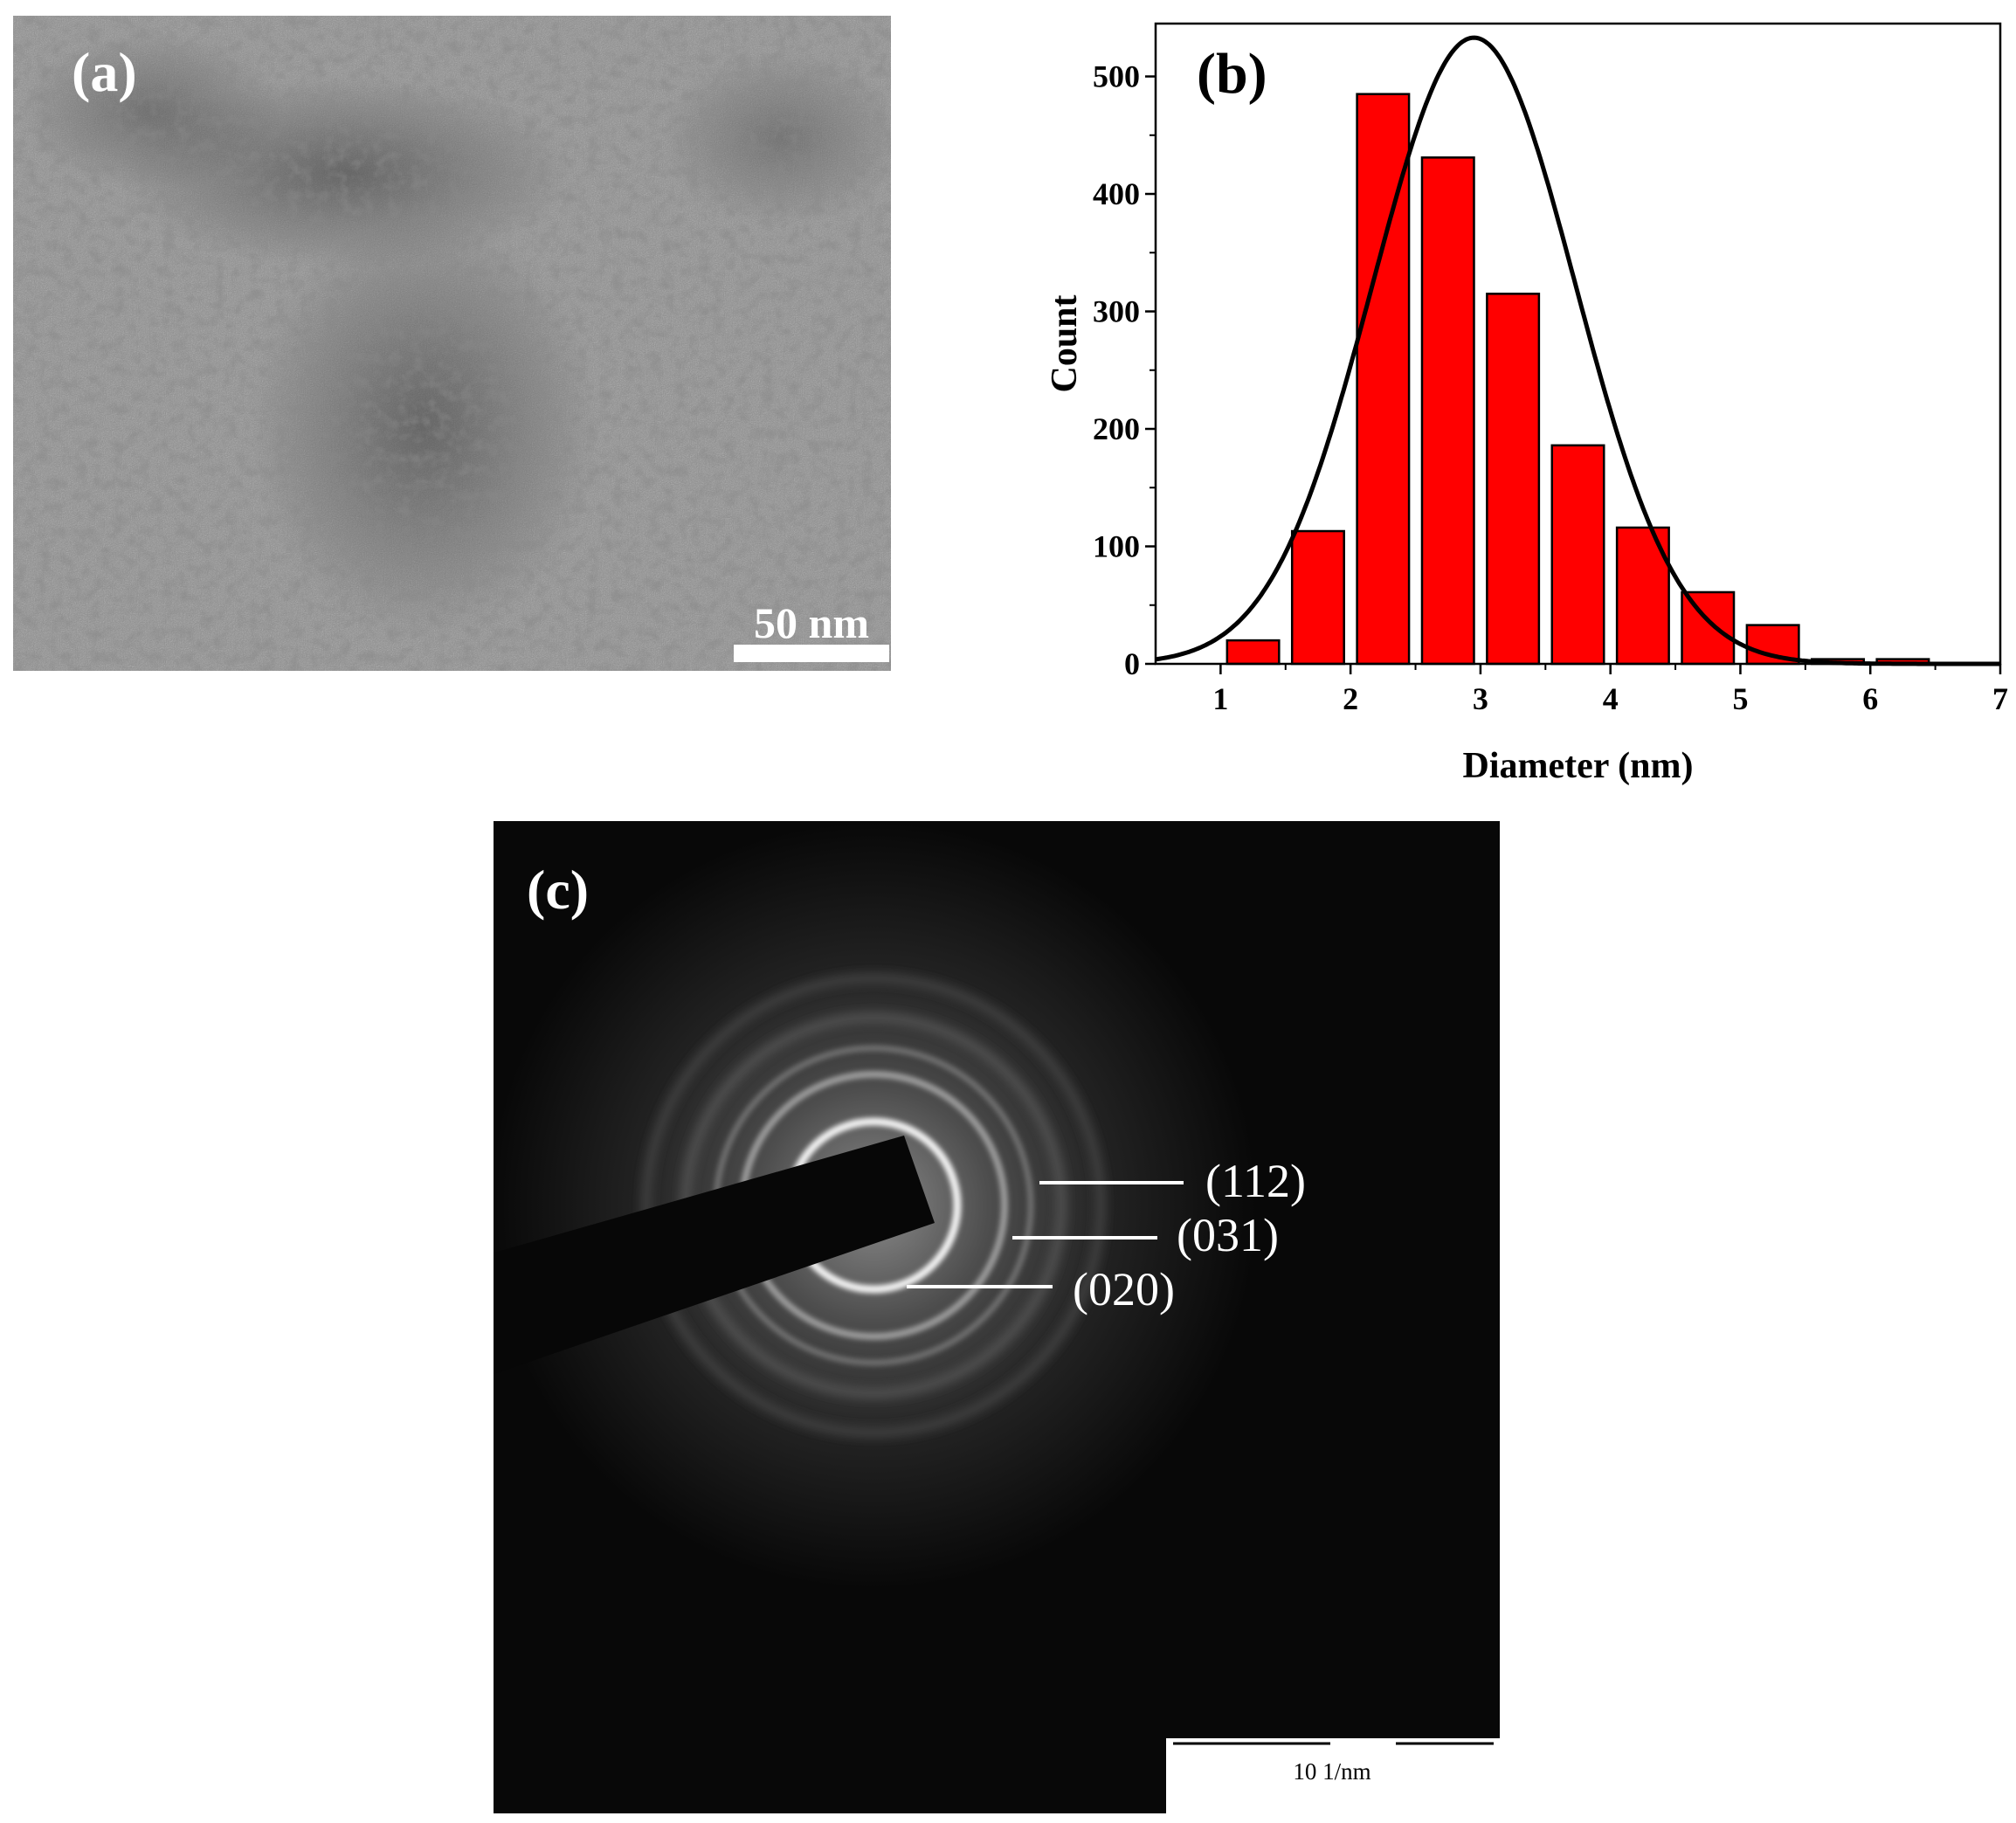 Image resolution: width=2016 pixels, height=1823 pixels. I want to click on y-axis-label: Count, so click(1065, 343).